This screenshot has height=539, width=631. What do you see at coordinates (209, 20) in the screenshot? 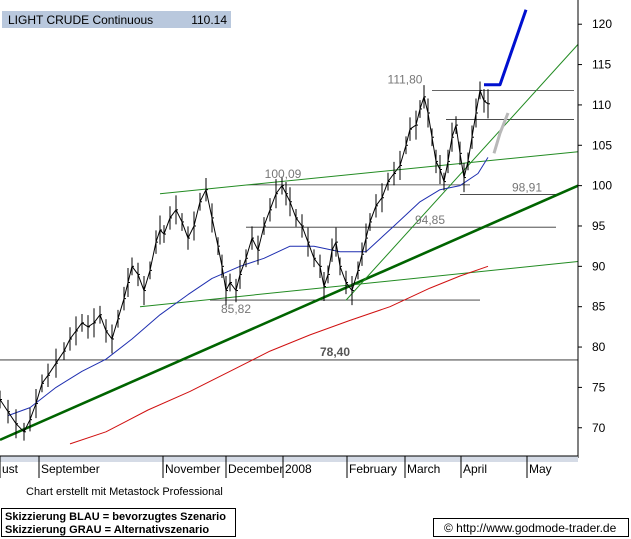
I see `last-price-value: 110.14` at bounding box center [209, 20].